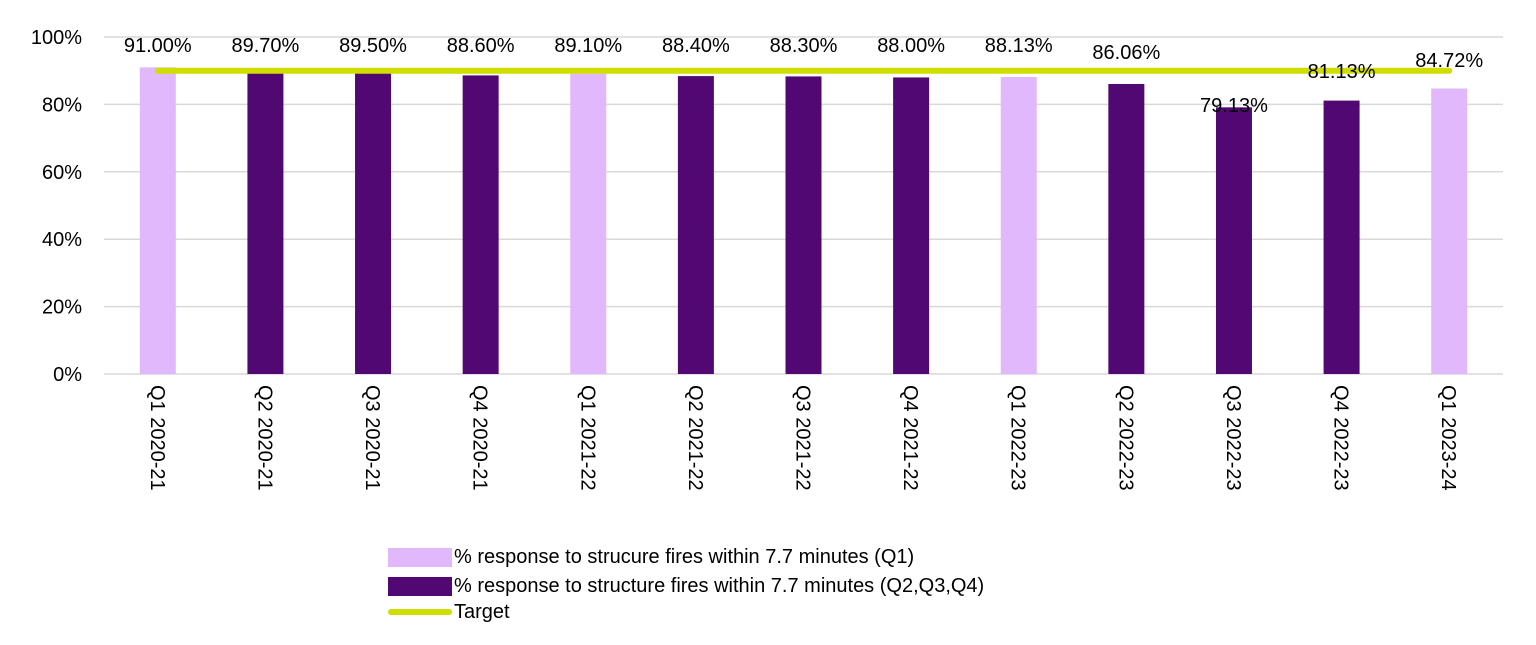 The image size is (1536, 645). I want to click on y-tick-label: 40%, so click(62, 240).